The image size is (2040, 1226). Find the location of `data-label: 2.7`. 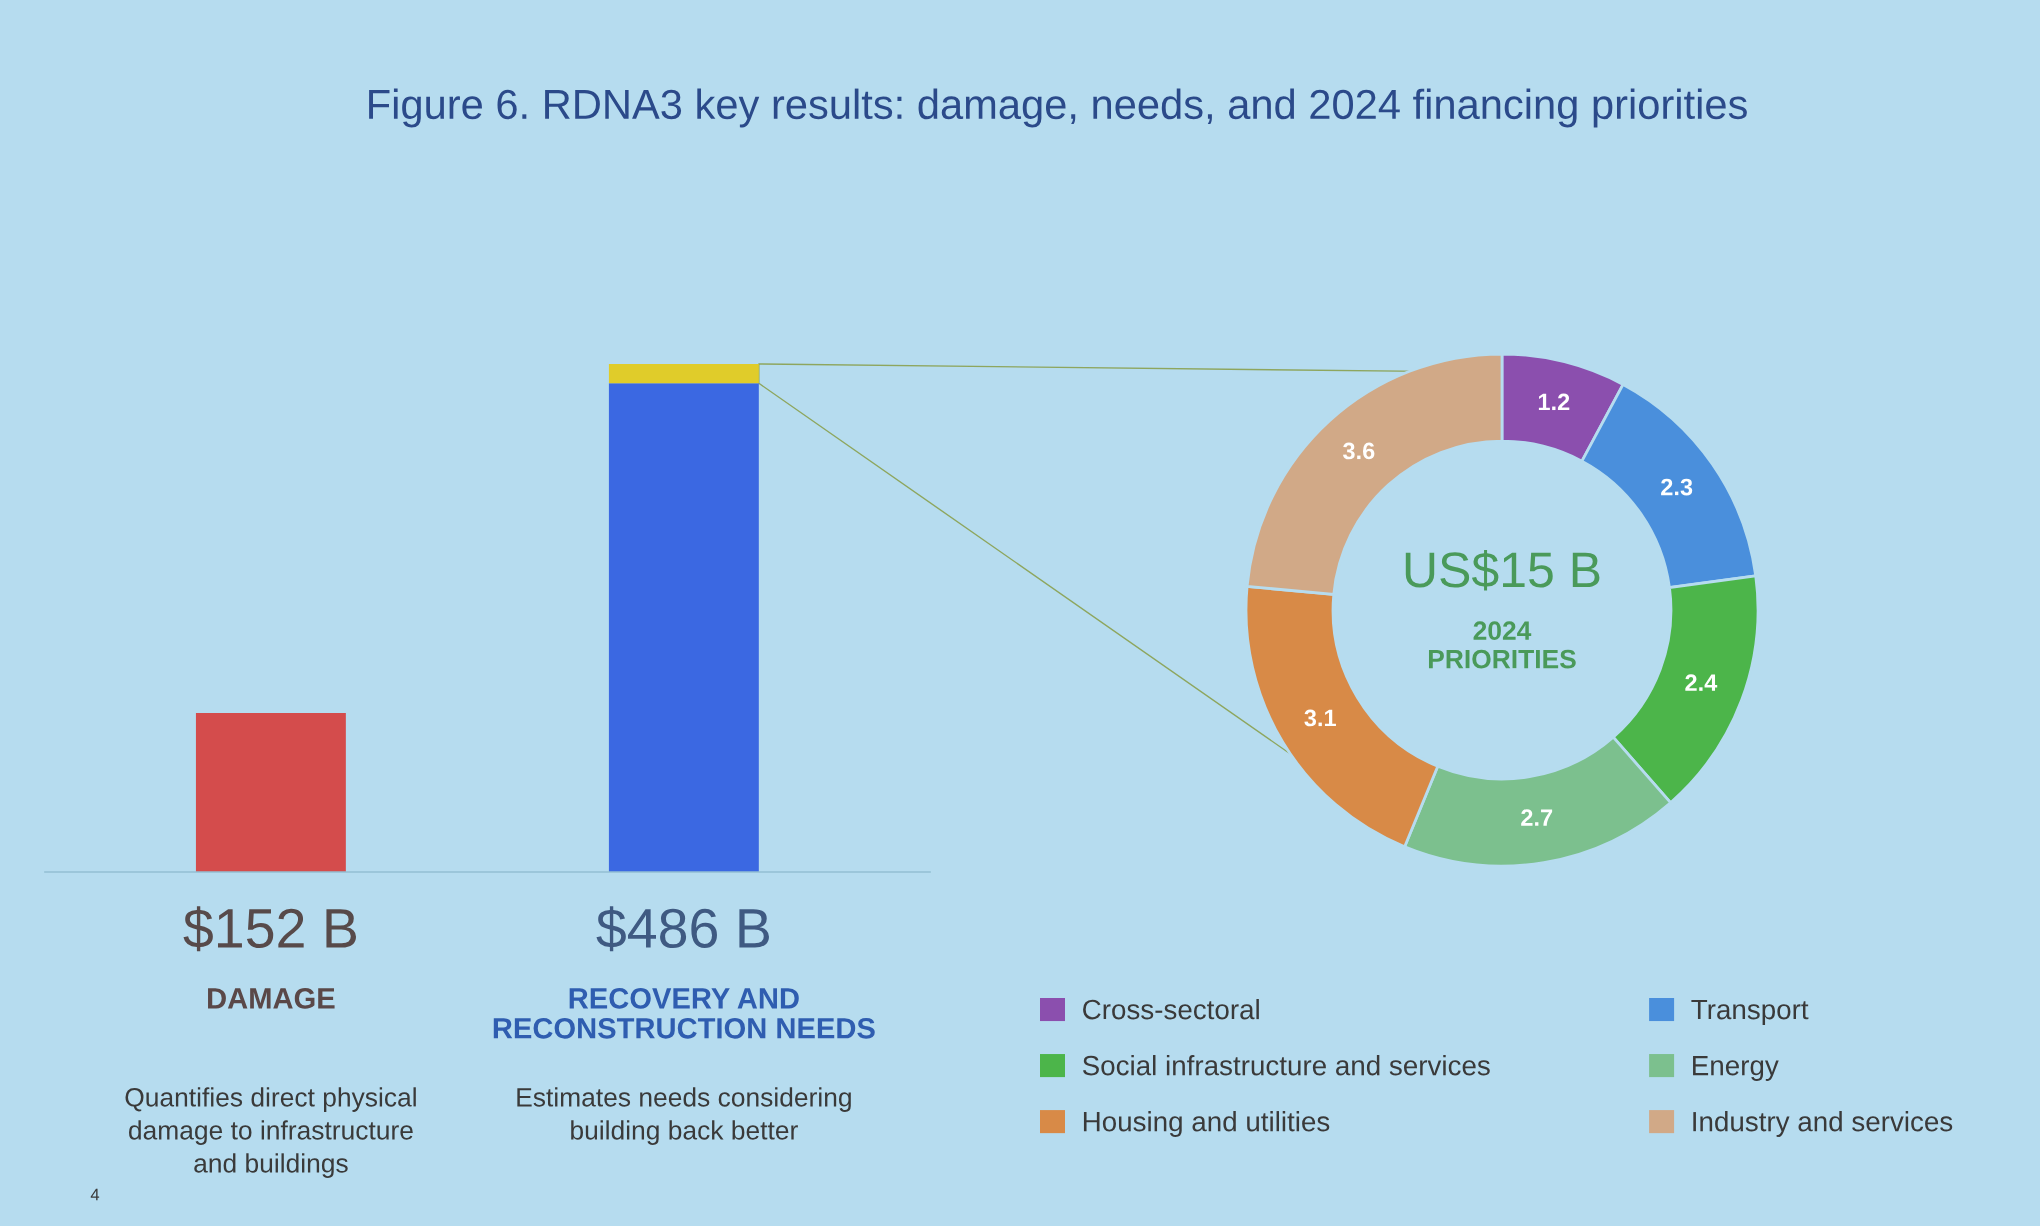

data-label: 2.7 is located at coordinates (1537, 817).